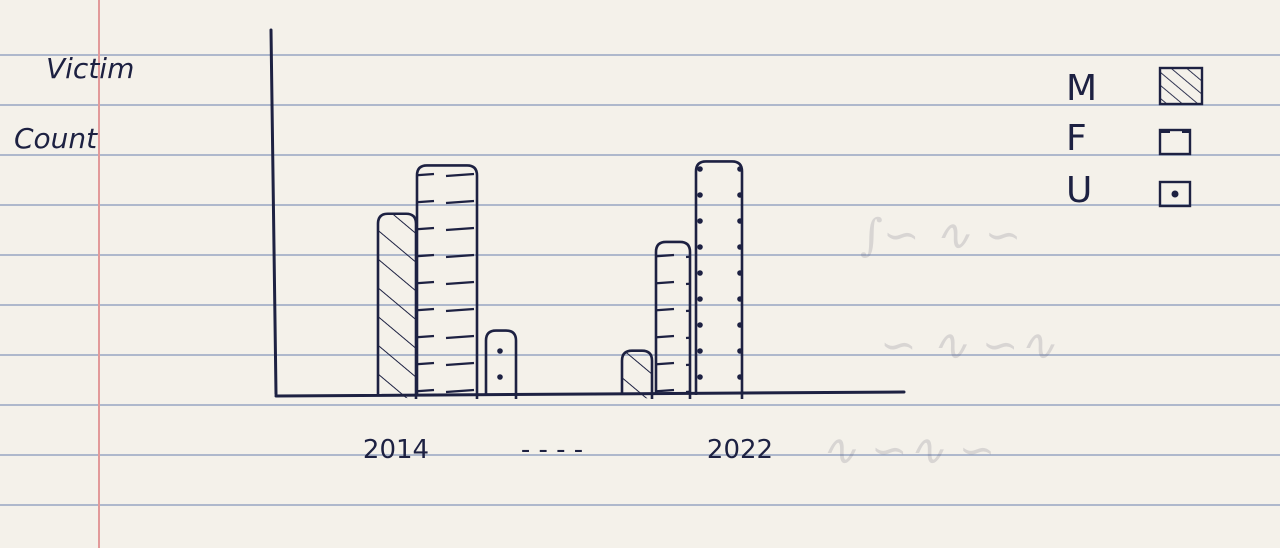 This screenshot has height=548, width=1280. I want to click on bar-u-2014, so click(501, 364).